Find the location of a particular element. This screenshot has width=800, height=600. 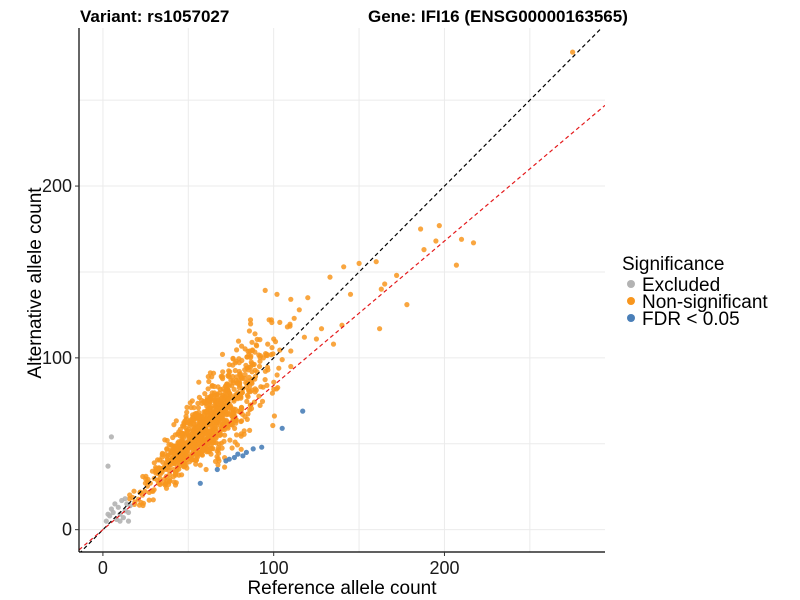

legend-label: Non-significant is located at coordinates (705, 302).